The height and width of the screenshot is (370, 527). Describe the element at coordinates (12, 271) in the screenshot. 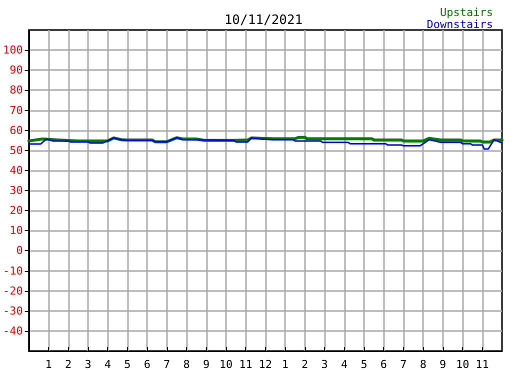

I see `y-tick-label: -10` at that location.